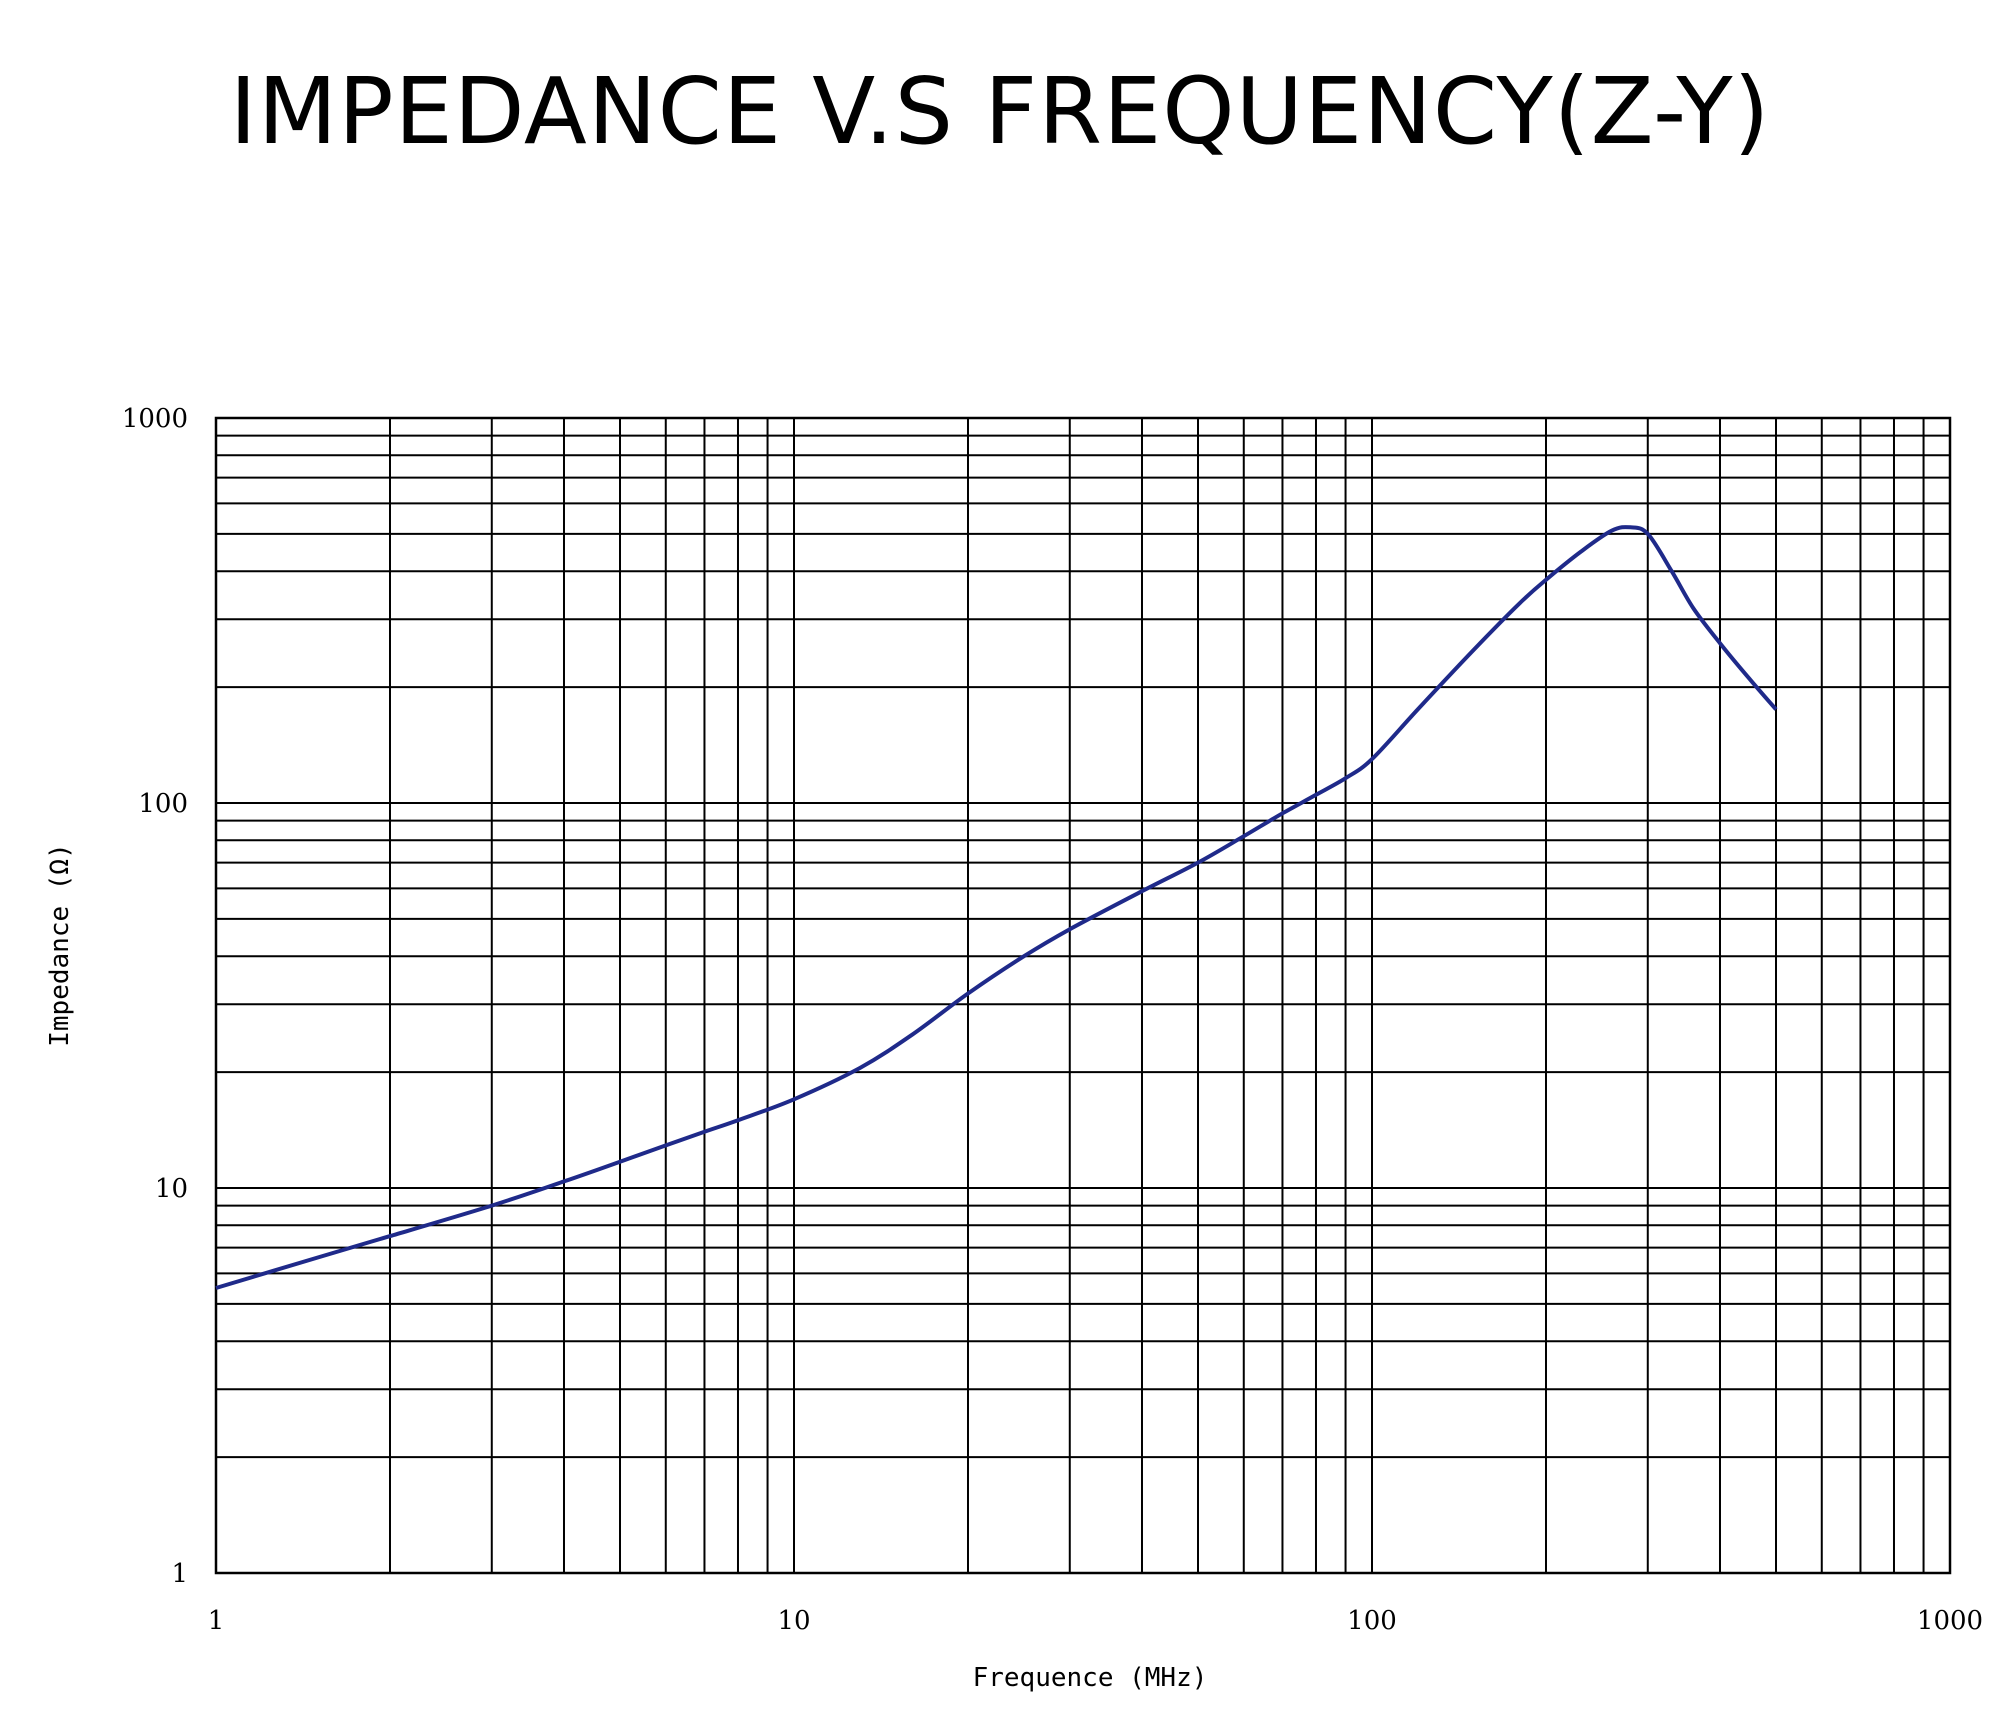 Image resolution: width=2000 pixels, height=1719 pixels. I want to click on y-tick-label: 100, so click(163, 804).